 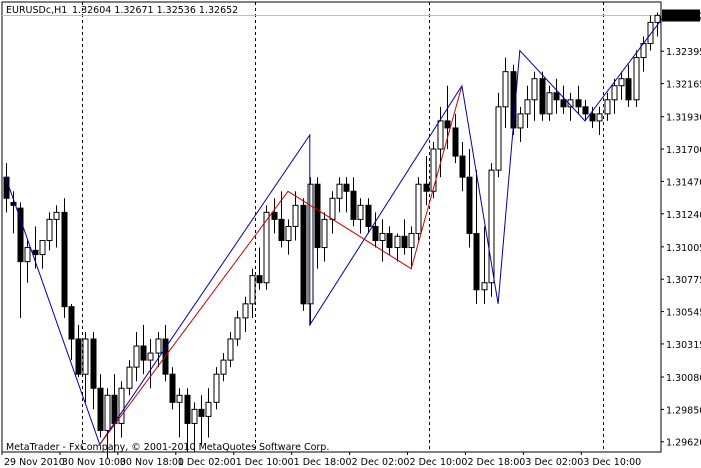 What do you see at coordinates (612, 462) in the screenshot?
I see `time-tick-label: 3 Dec 10:00` at bounding box center [612, 462].